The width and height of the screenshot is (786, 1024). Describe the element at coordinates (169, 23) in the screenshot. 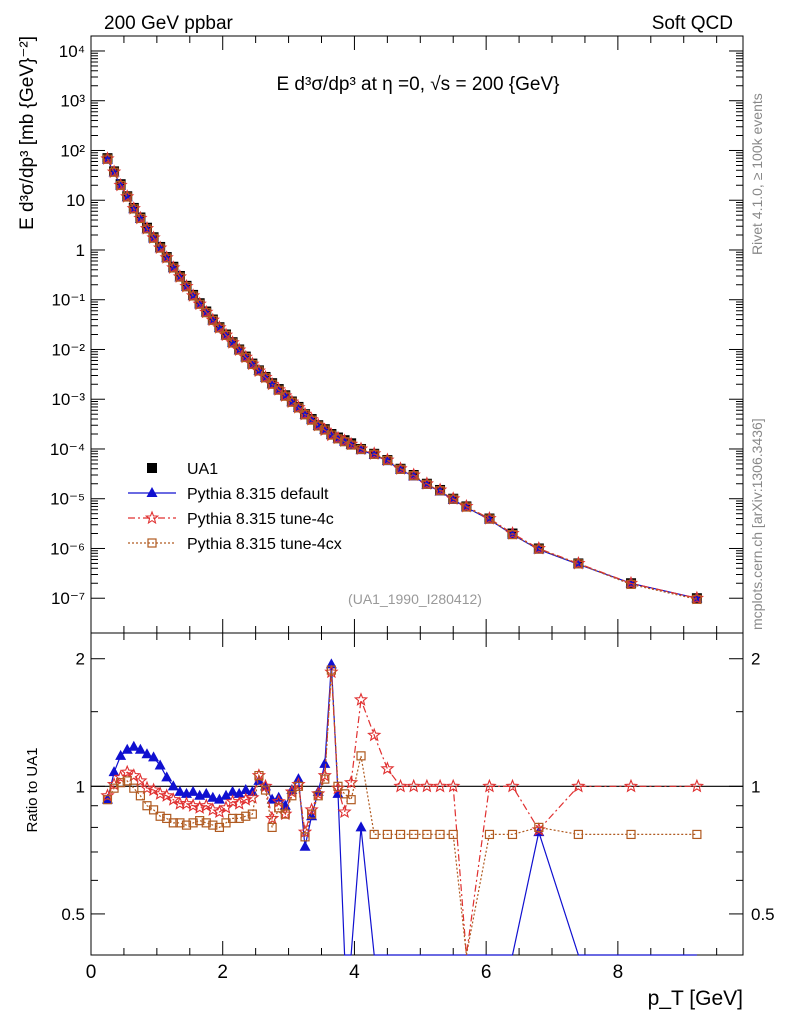

I see `header-left: 200 GeV ppbar` at that location.